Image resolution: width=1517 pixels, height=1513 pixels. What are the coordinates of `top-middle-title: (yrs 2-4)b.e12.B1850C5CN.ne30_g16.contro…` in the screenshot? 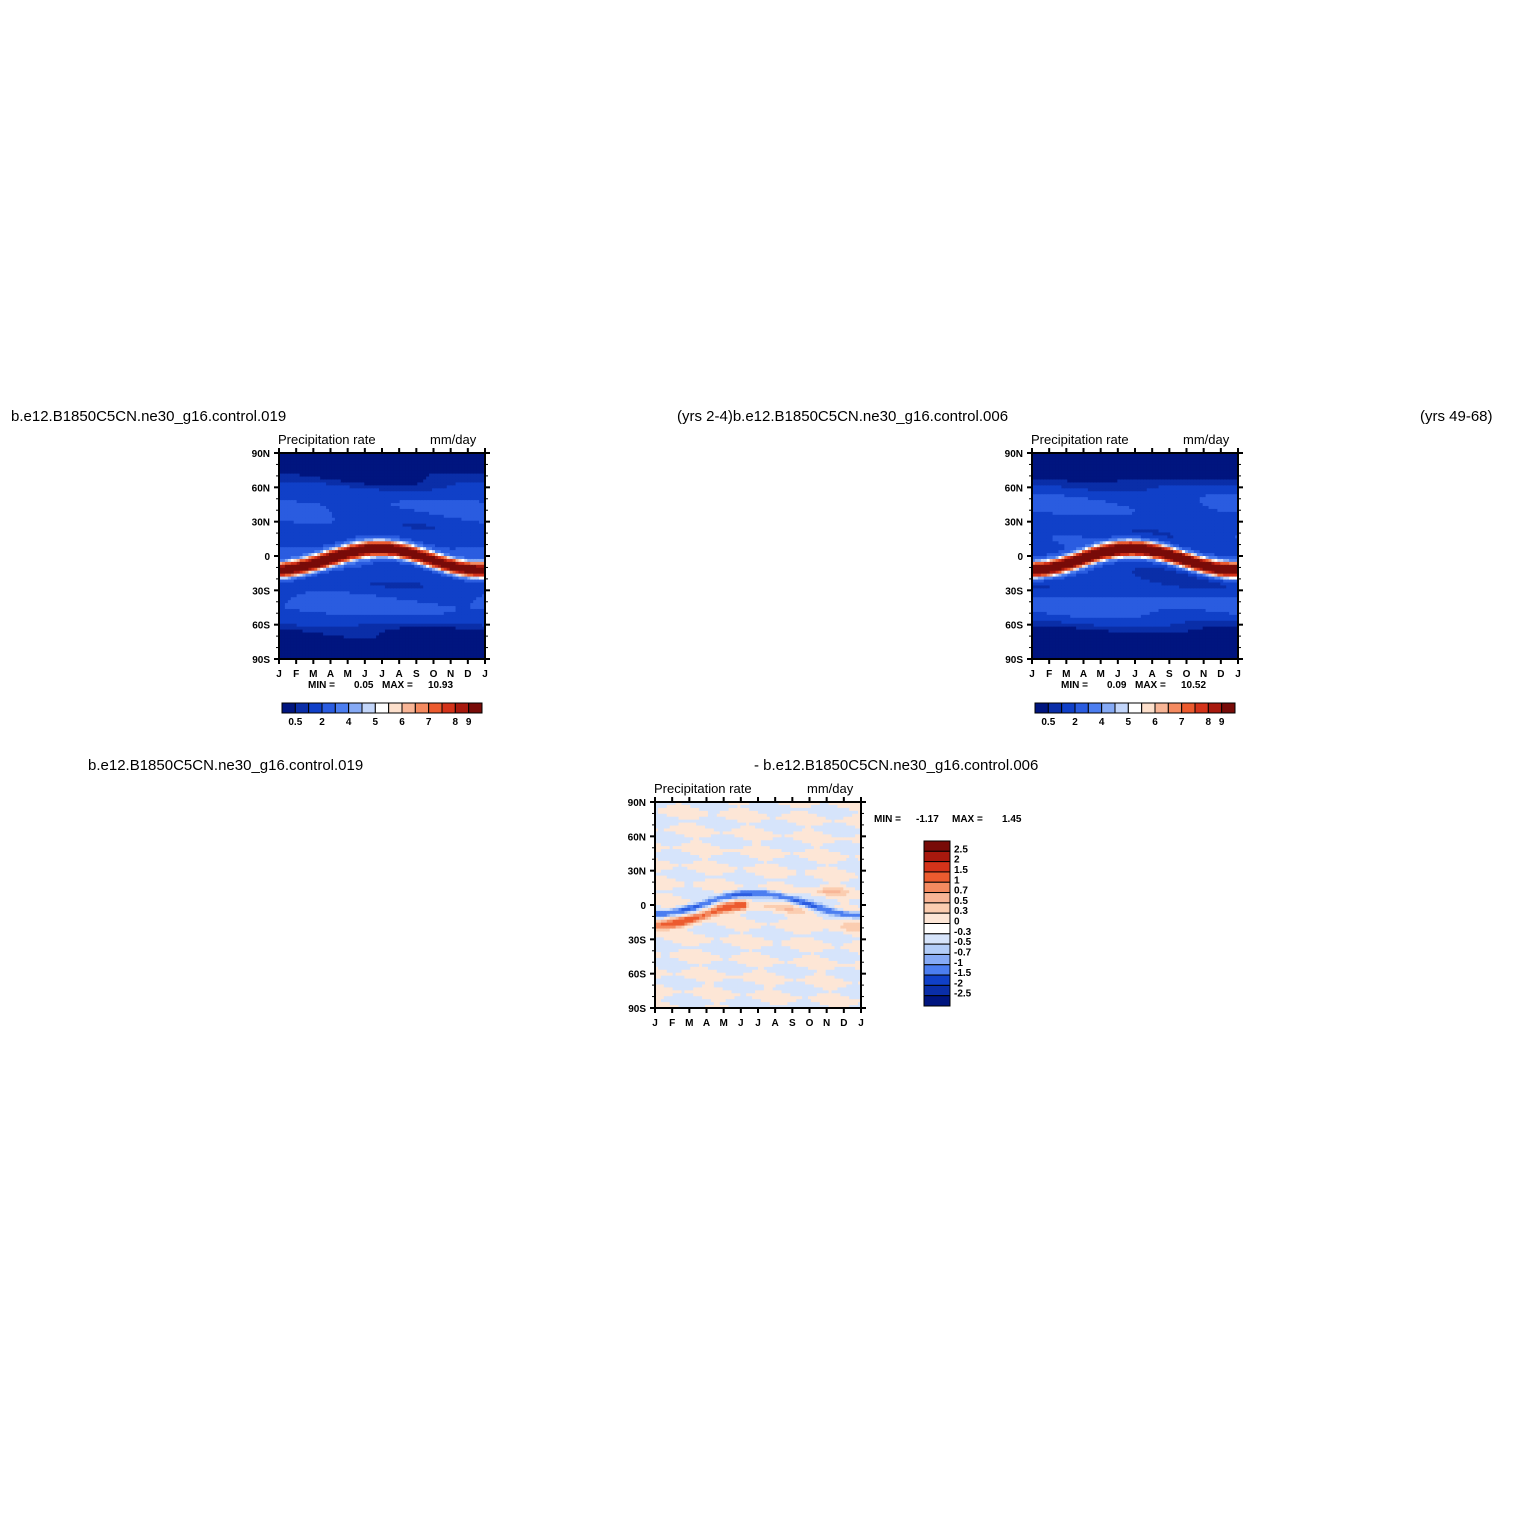 It's located at (842, 416).